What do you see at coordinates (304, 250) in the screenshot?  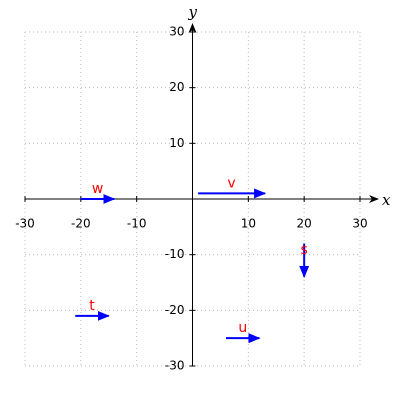 I see `vector-label: s` at bounding box center [304, 250].